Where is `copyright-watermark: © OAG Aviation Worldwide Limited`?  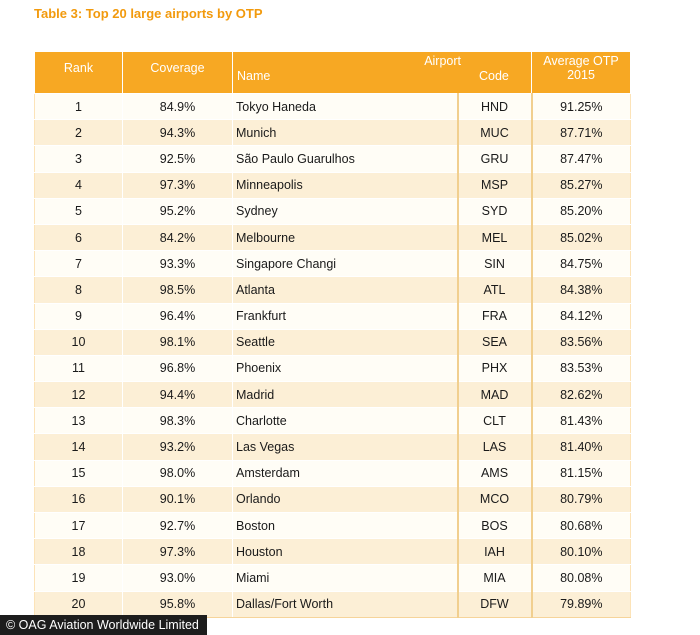
copyright-watermark: © OAG Aviation Worldwide Limited is located at coordinates (103, 625).